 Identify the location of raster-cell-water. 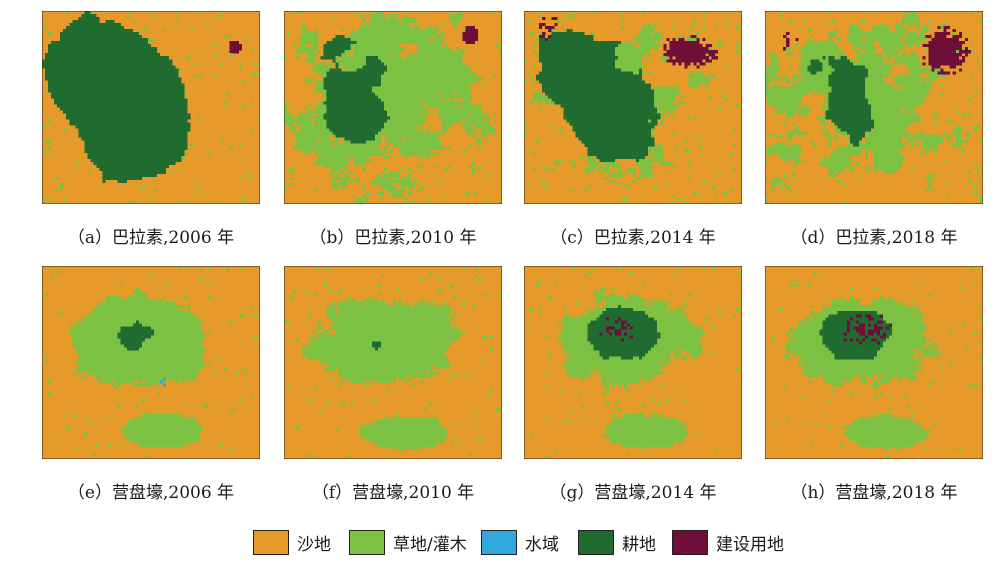
(162, 382).